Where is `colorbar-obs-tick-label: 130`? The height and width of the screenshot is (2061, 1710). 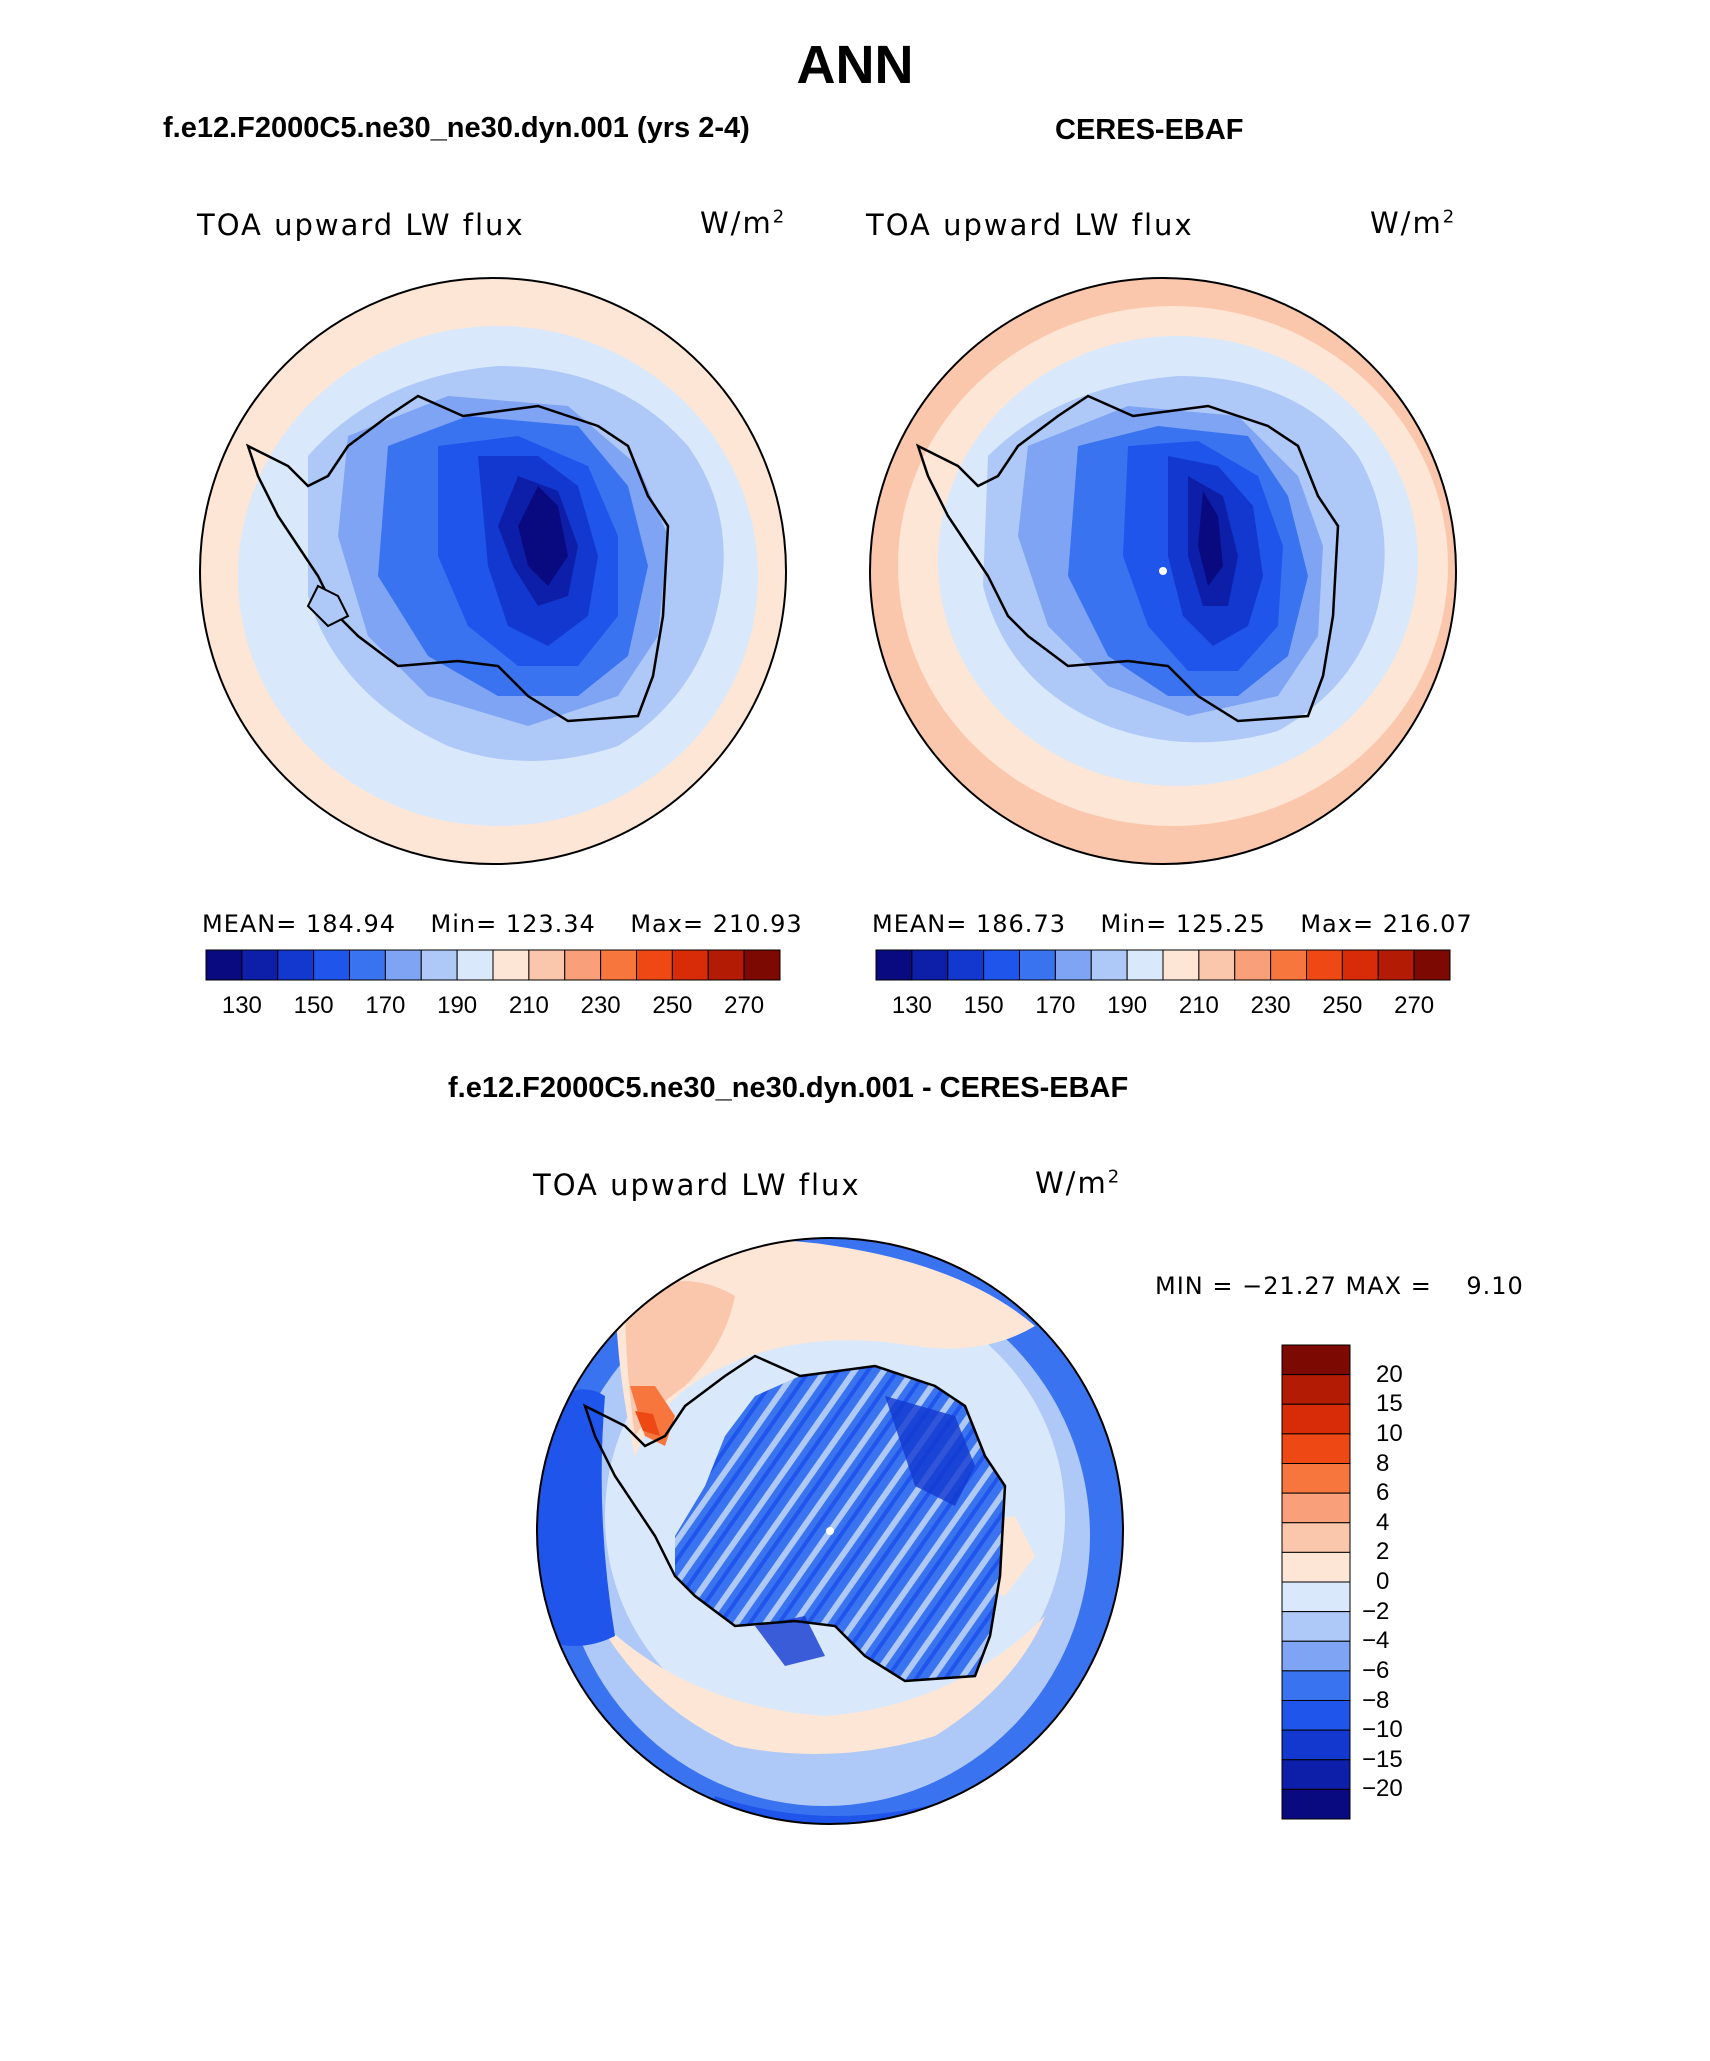 colorbar-obs-tick-label: 130 is located at coordinates (911, 1005).